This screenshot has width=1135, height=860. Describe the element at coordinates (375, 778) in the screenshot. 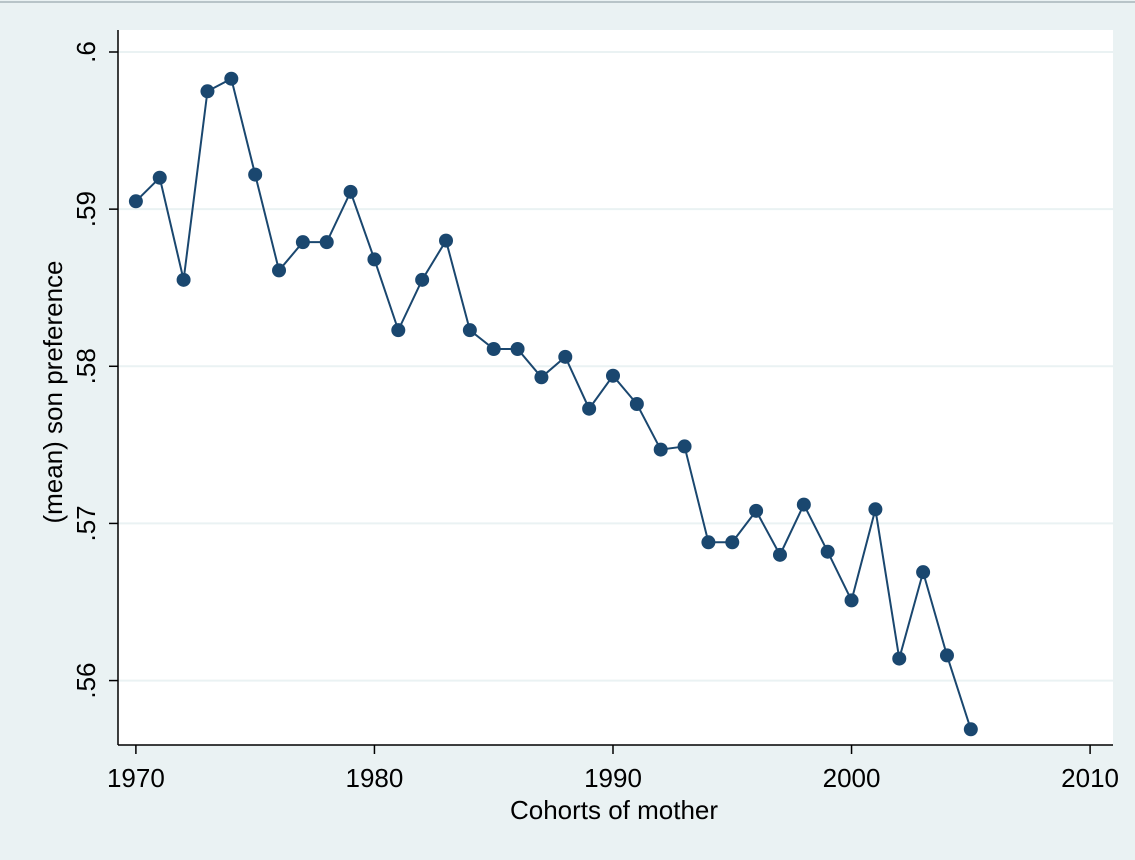

I see `x-tick-label: 1980` at that location.